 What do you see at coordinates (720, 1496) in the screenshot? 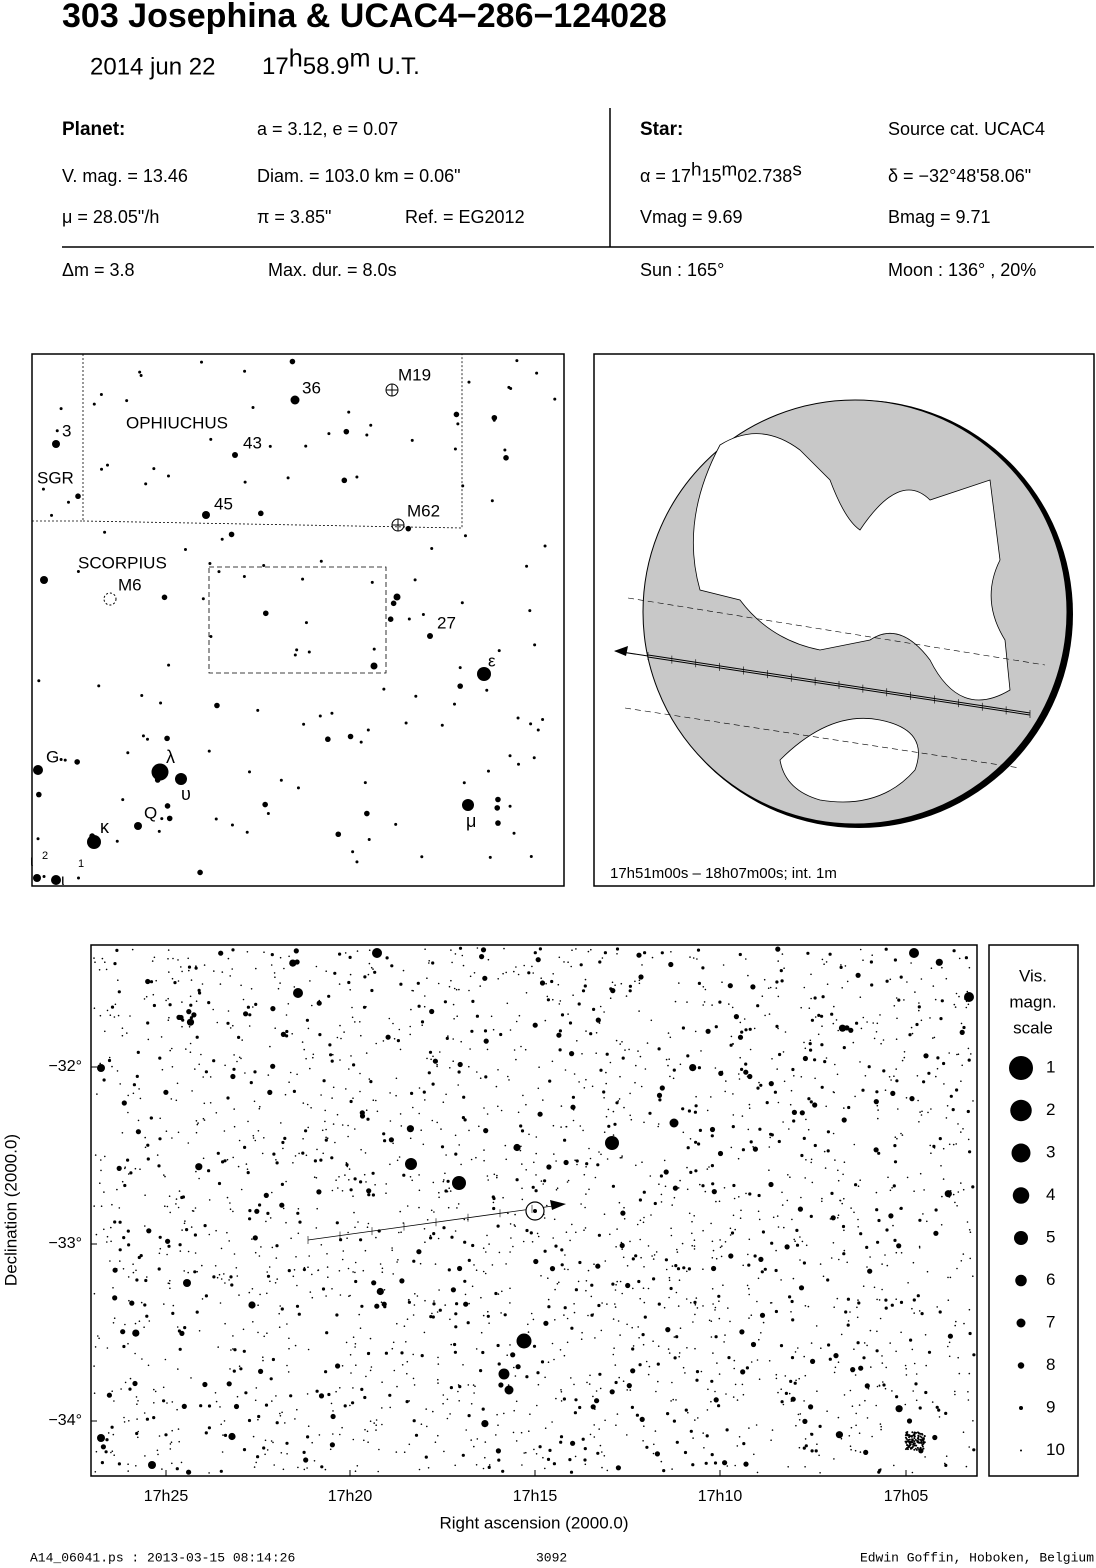
I see `x-tick-label: 17h10` at bounding box center [720, 1496].